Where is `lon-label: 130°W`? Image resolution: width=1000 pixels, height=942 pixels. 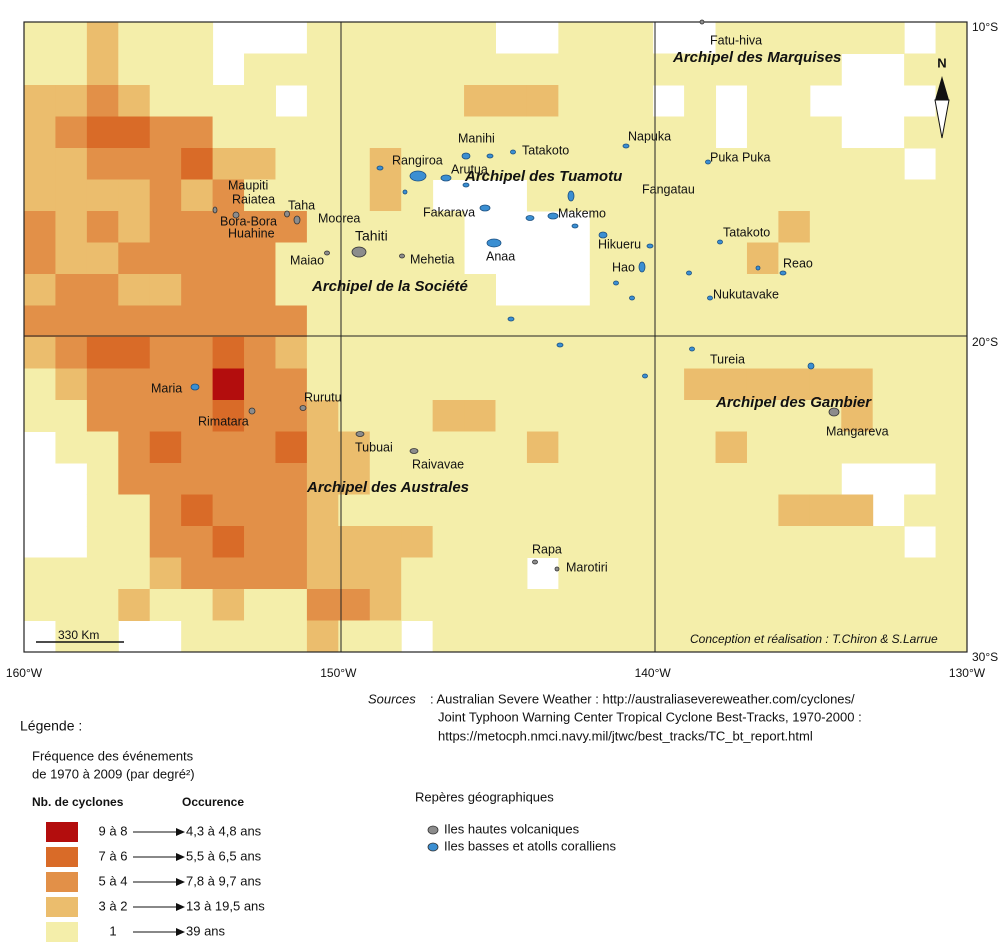
lon-label: 130°W is located at coordinates (967, 673).